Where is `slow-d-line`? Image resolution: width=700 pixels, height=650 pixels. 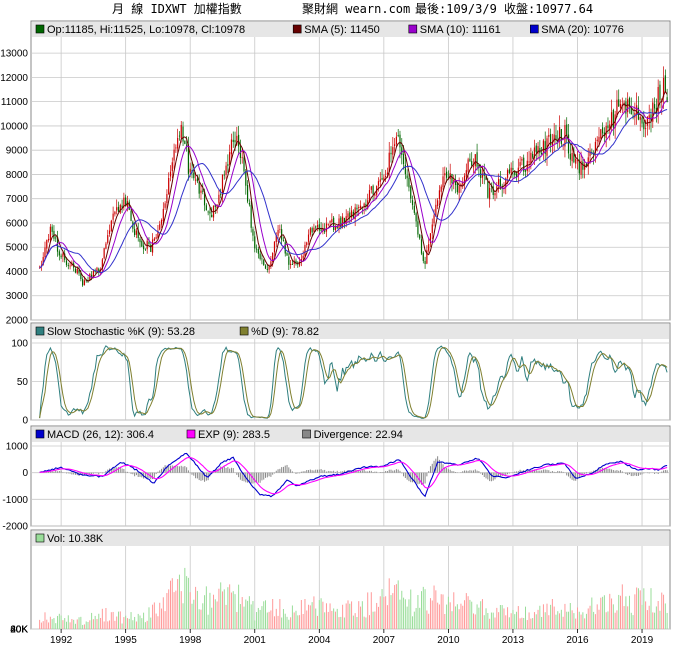
slow-d-line is located at coordinates (353, 383).